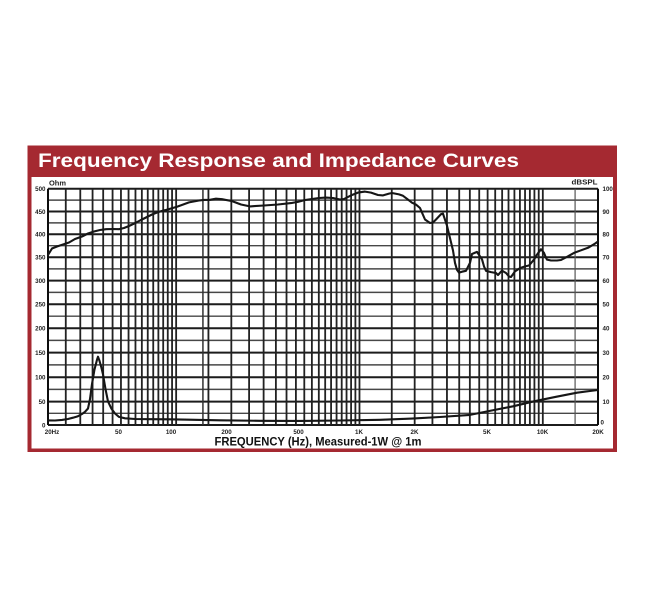  What do you see at coordinates (40, 212) in the screenshot?
I see `svg-text: 450` at bounding box center [40, 212].